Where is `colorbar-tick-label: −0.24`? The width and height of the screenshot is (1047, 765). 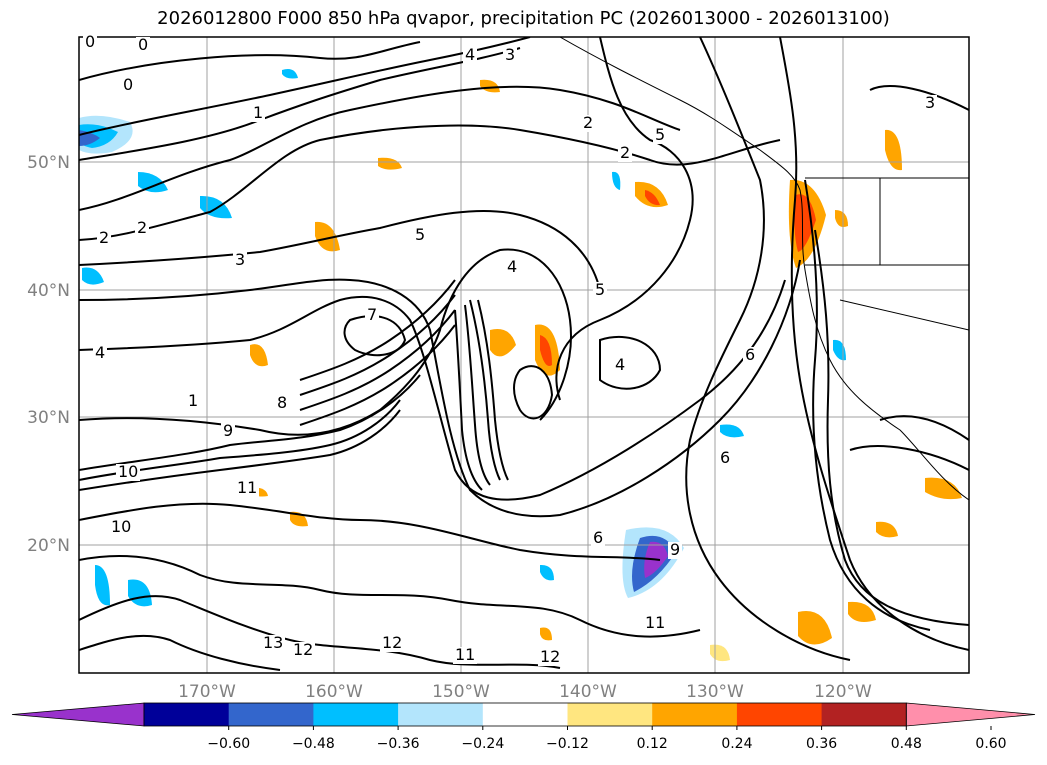
colorbar-tick-label: −0.24 is located at coordinates (482, 744).